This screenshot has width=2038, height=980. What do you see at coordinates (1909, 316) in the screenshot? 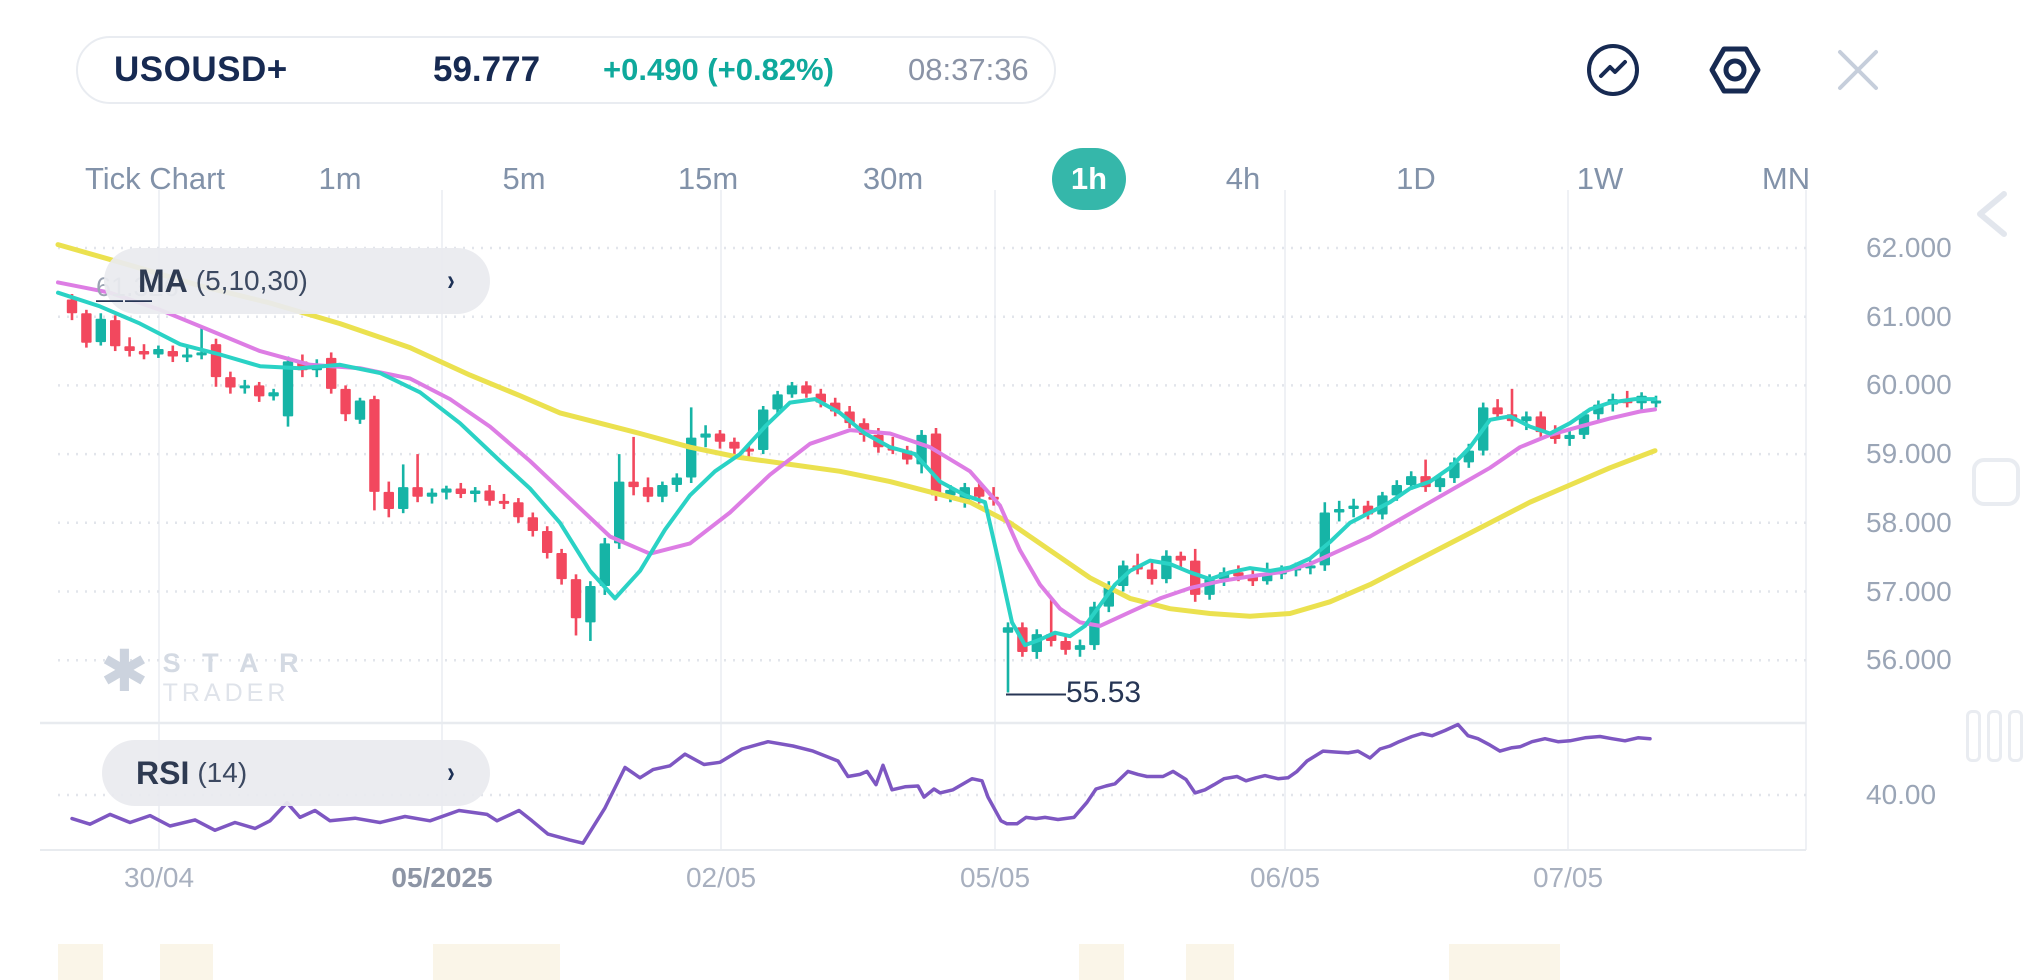
I see `price-tick-label: 61.000` at bounding box center [1909, 316].